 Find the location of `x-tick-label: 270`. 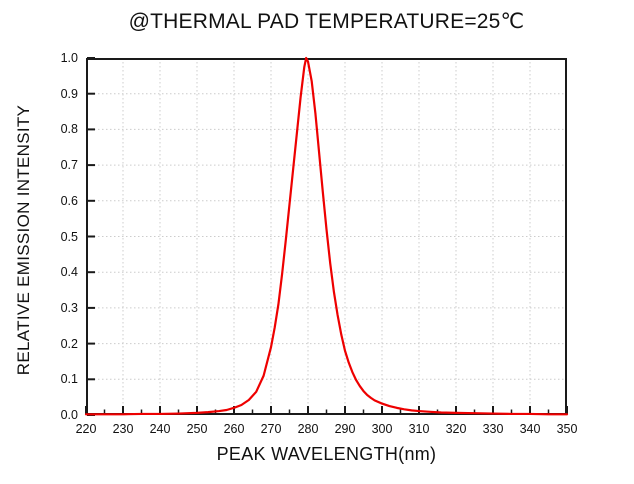

x-tick-label: 270 is located at coordinates (271, 429).